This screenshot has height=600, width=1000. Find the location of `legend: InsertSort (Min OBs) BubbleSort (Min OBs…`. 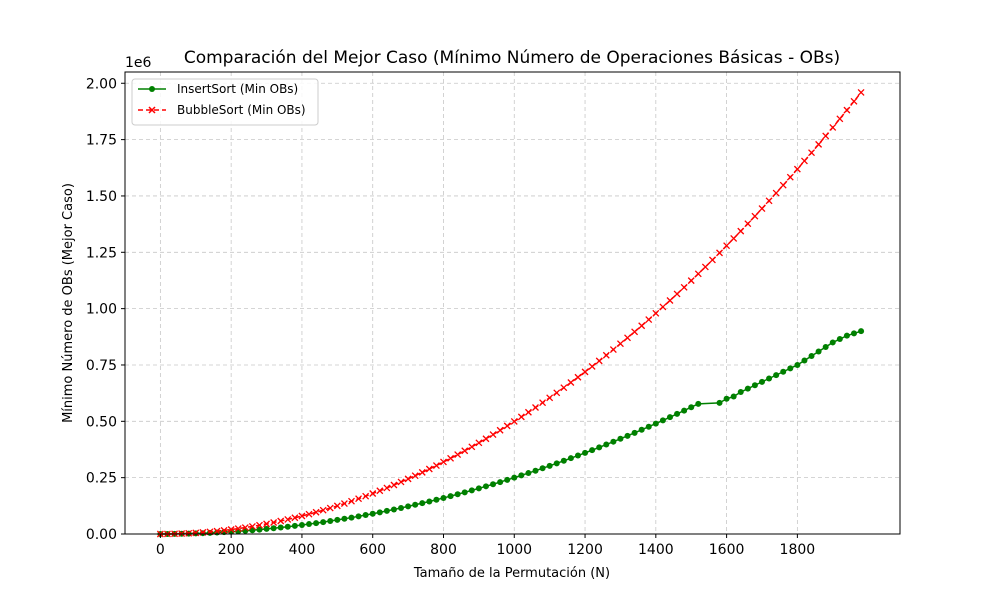

legend: InsertSort (Min OBs) BubbleSort (Min OBs… is located at coordinates (225, 102).